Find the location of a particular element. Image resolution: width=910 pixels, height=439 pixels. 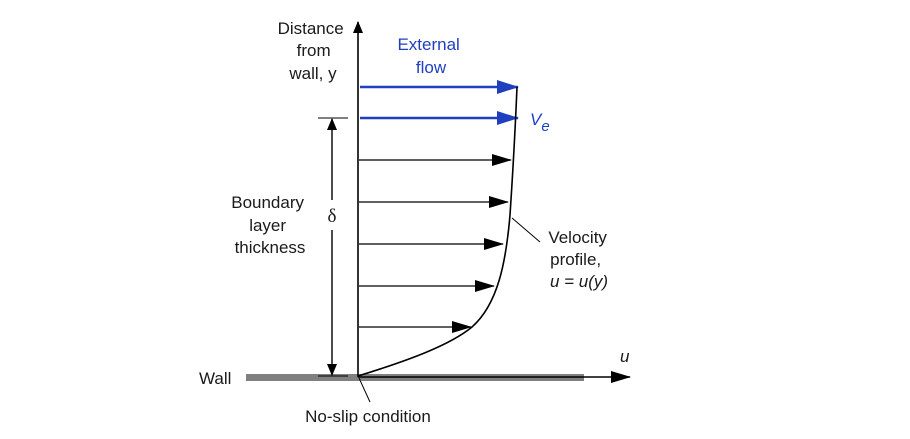

profile-leader-line is located at coordinates (526, 230).